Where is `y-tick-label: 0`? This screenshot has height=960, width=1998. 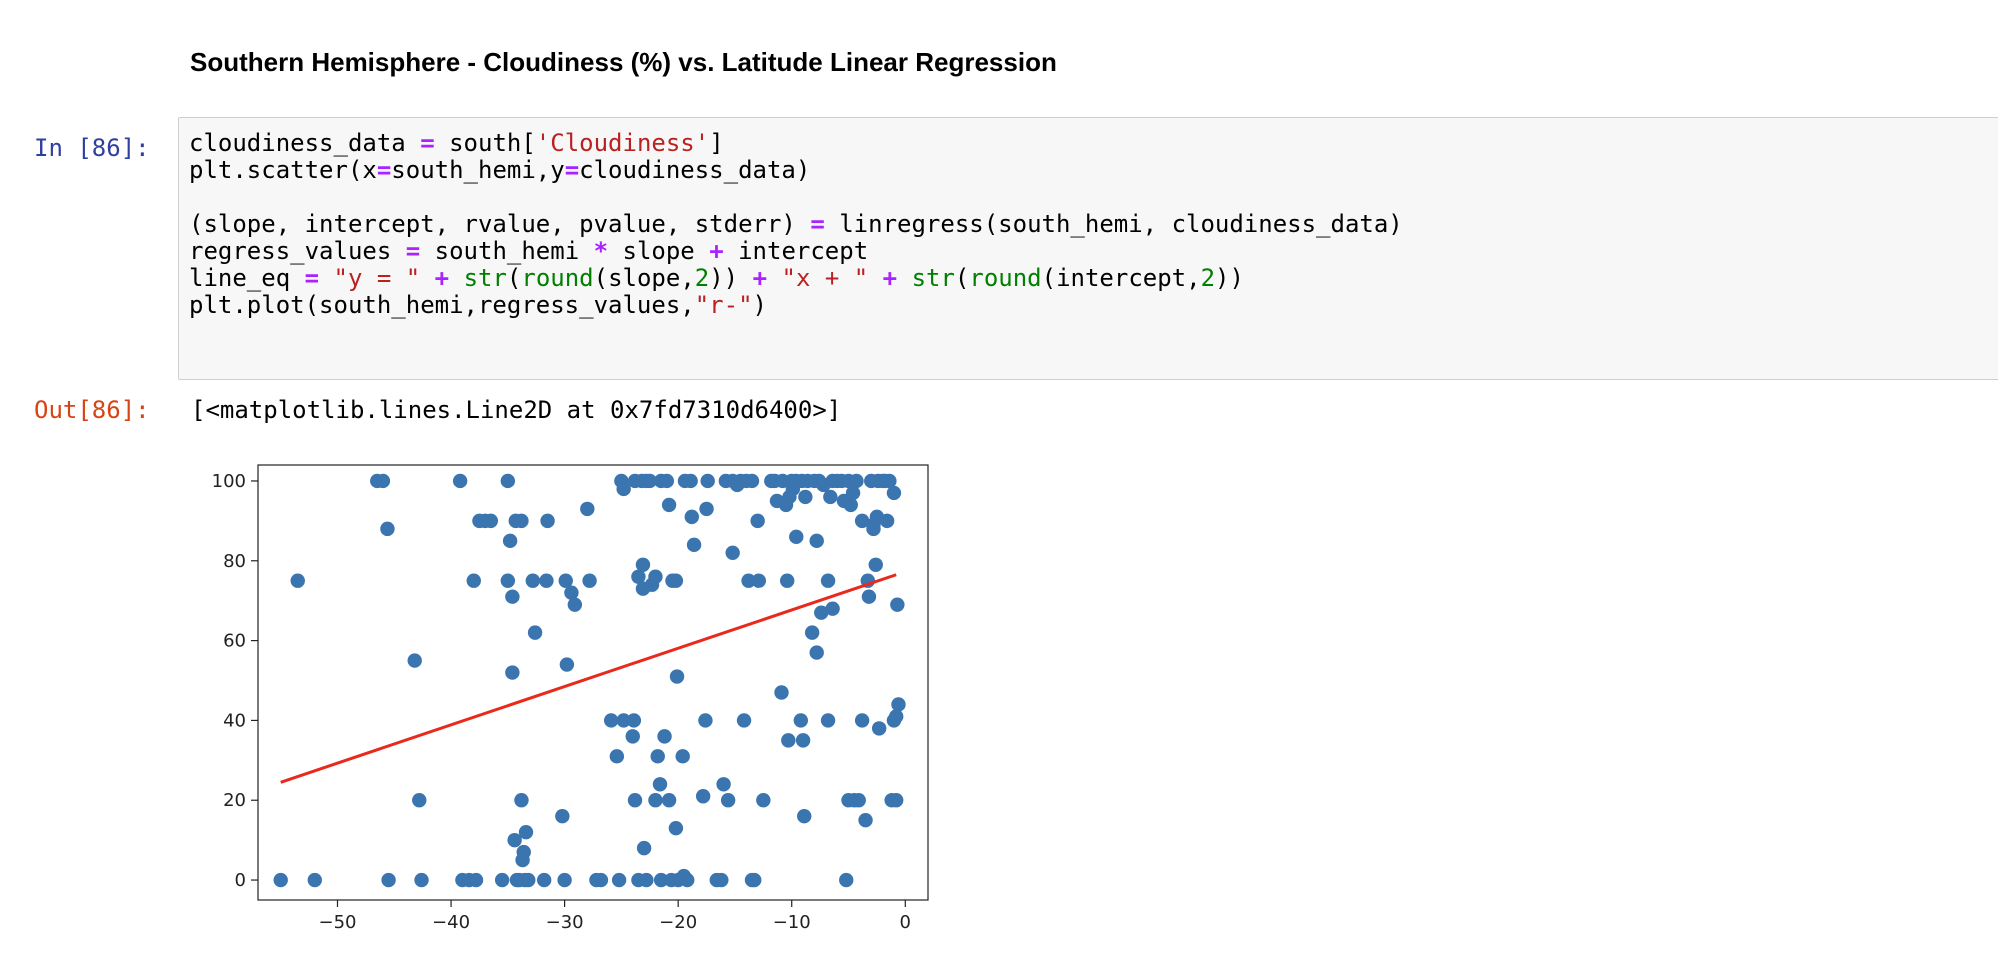 y-tick-label: 0 is located at coordinates (240, 880).